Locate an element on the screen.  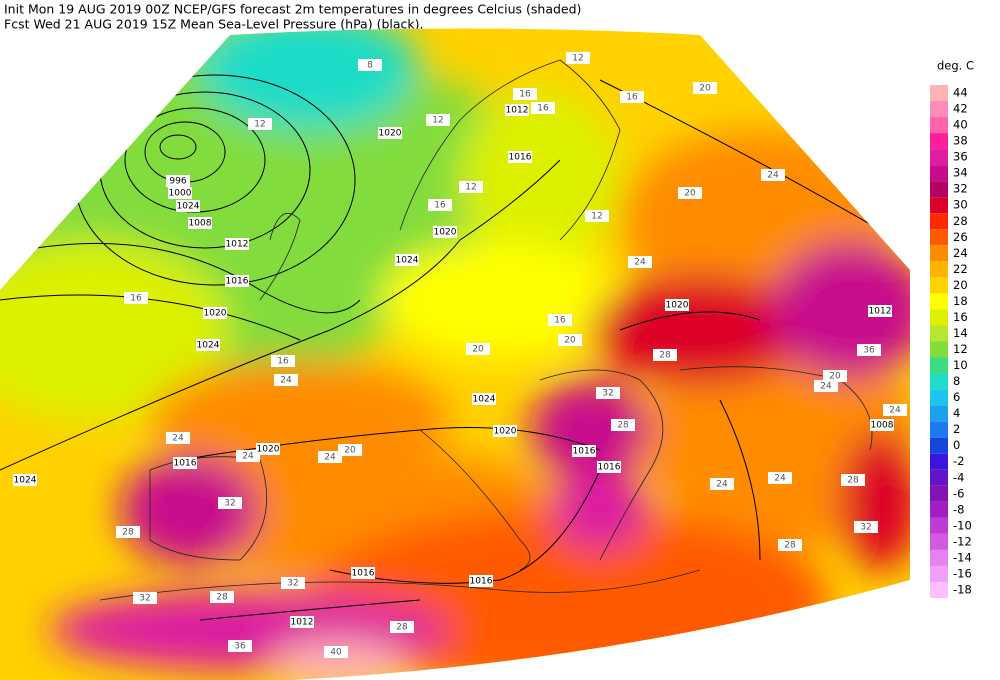
temperature-label: 8 is located at coordinates (370, 66).